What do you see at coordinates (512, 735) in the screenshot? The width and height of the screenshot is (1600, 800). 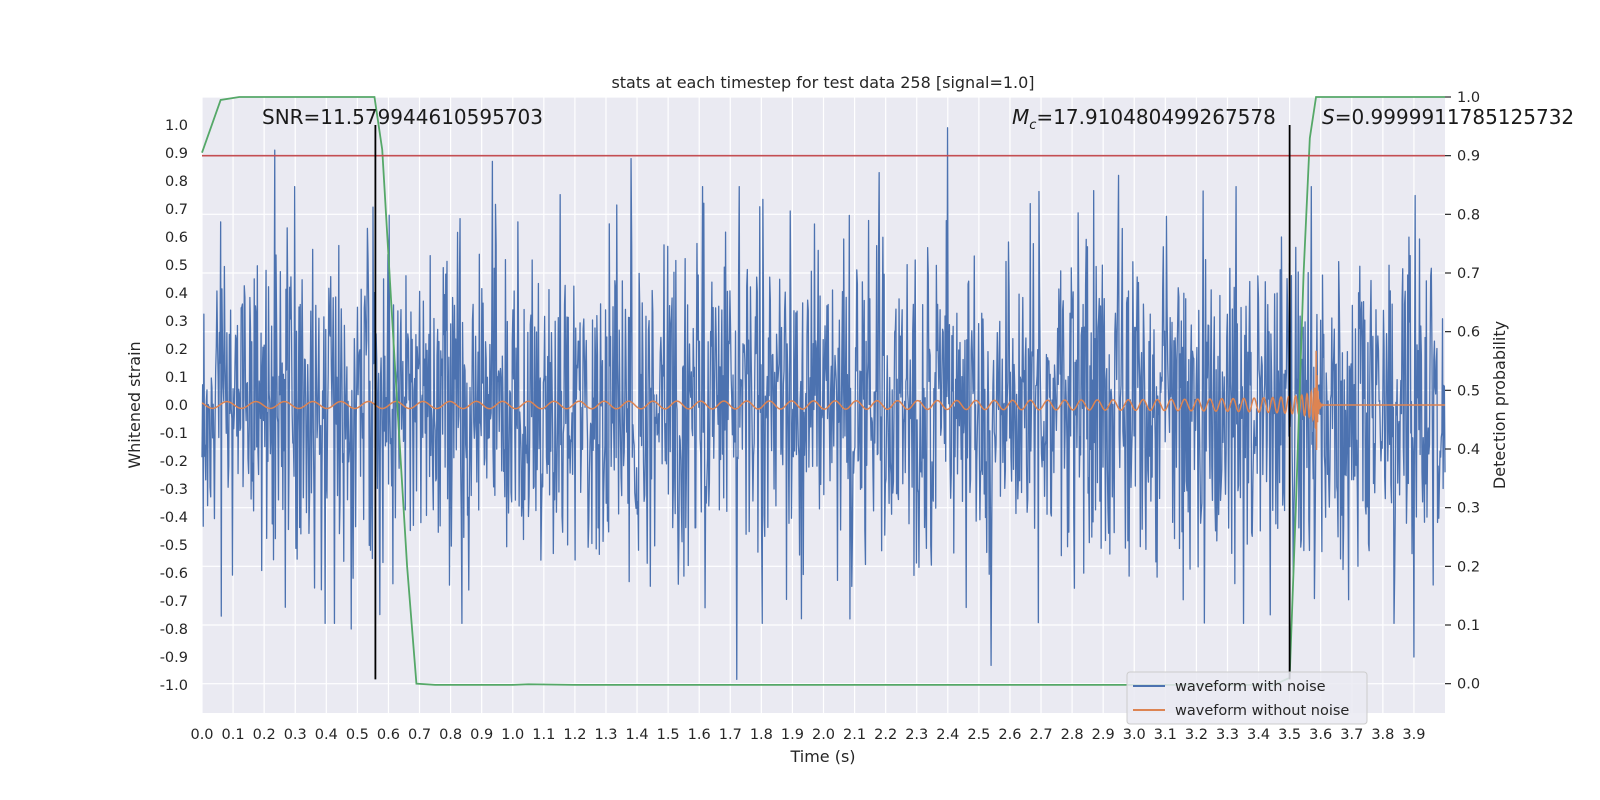 I see `x-tick-label-10: 1.0` at bounding box center [512, 735].